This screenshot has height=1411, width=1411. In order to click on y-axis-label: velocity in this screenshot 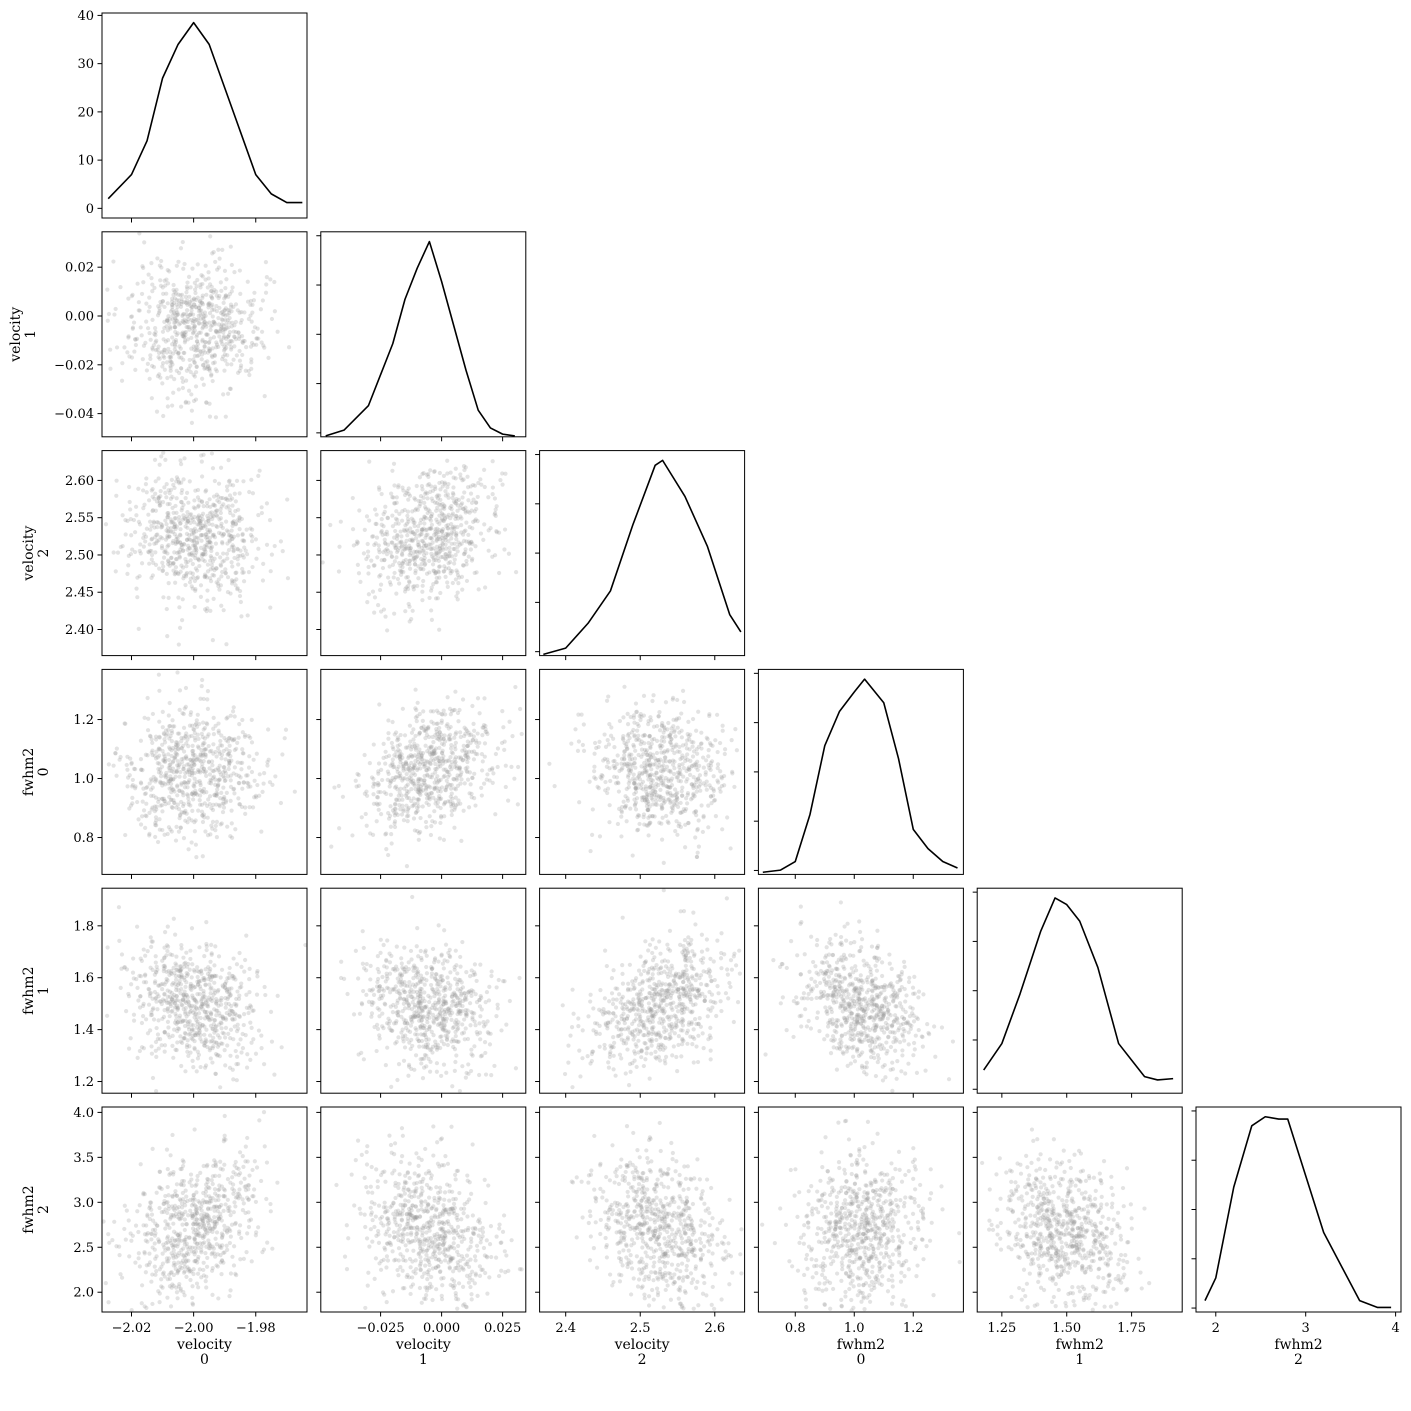, I will do `click(29, 554)`.